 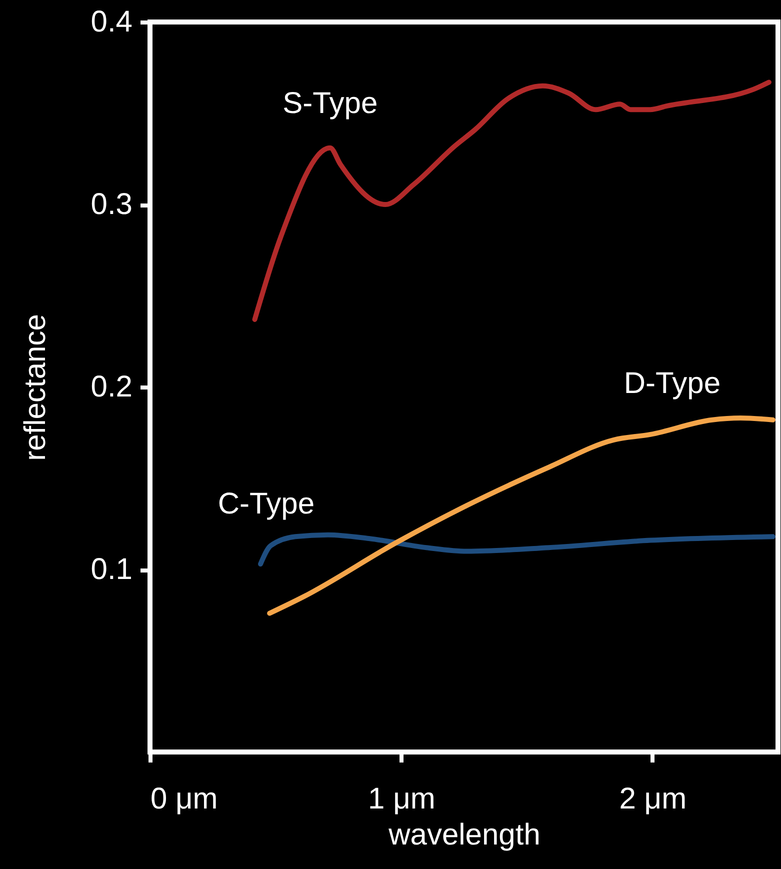 I want to click on y-axis-title: reflectance, so click(x=35, y=387).